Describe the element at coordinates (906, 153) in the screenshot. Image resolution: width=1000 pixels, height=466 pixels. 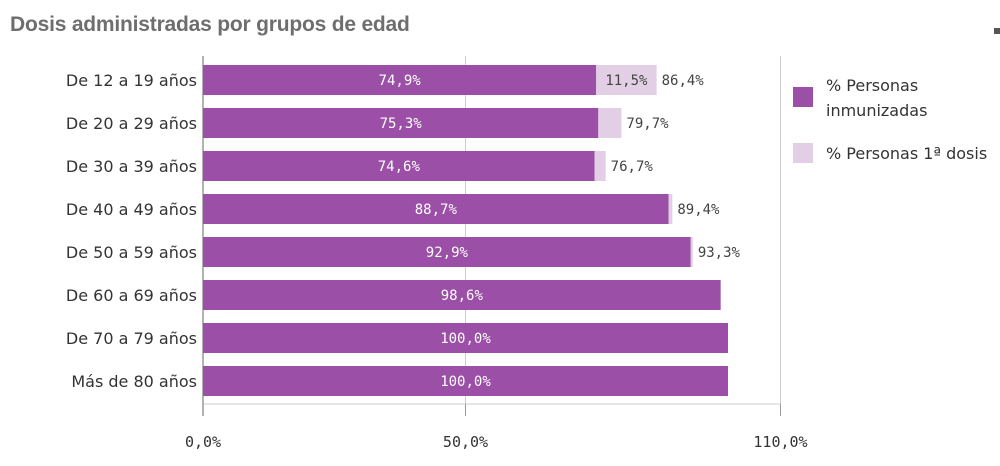
I see `legend-label-primera-dosis: % Personas 1ª dosis` at that location.